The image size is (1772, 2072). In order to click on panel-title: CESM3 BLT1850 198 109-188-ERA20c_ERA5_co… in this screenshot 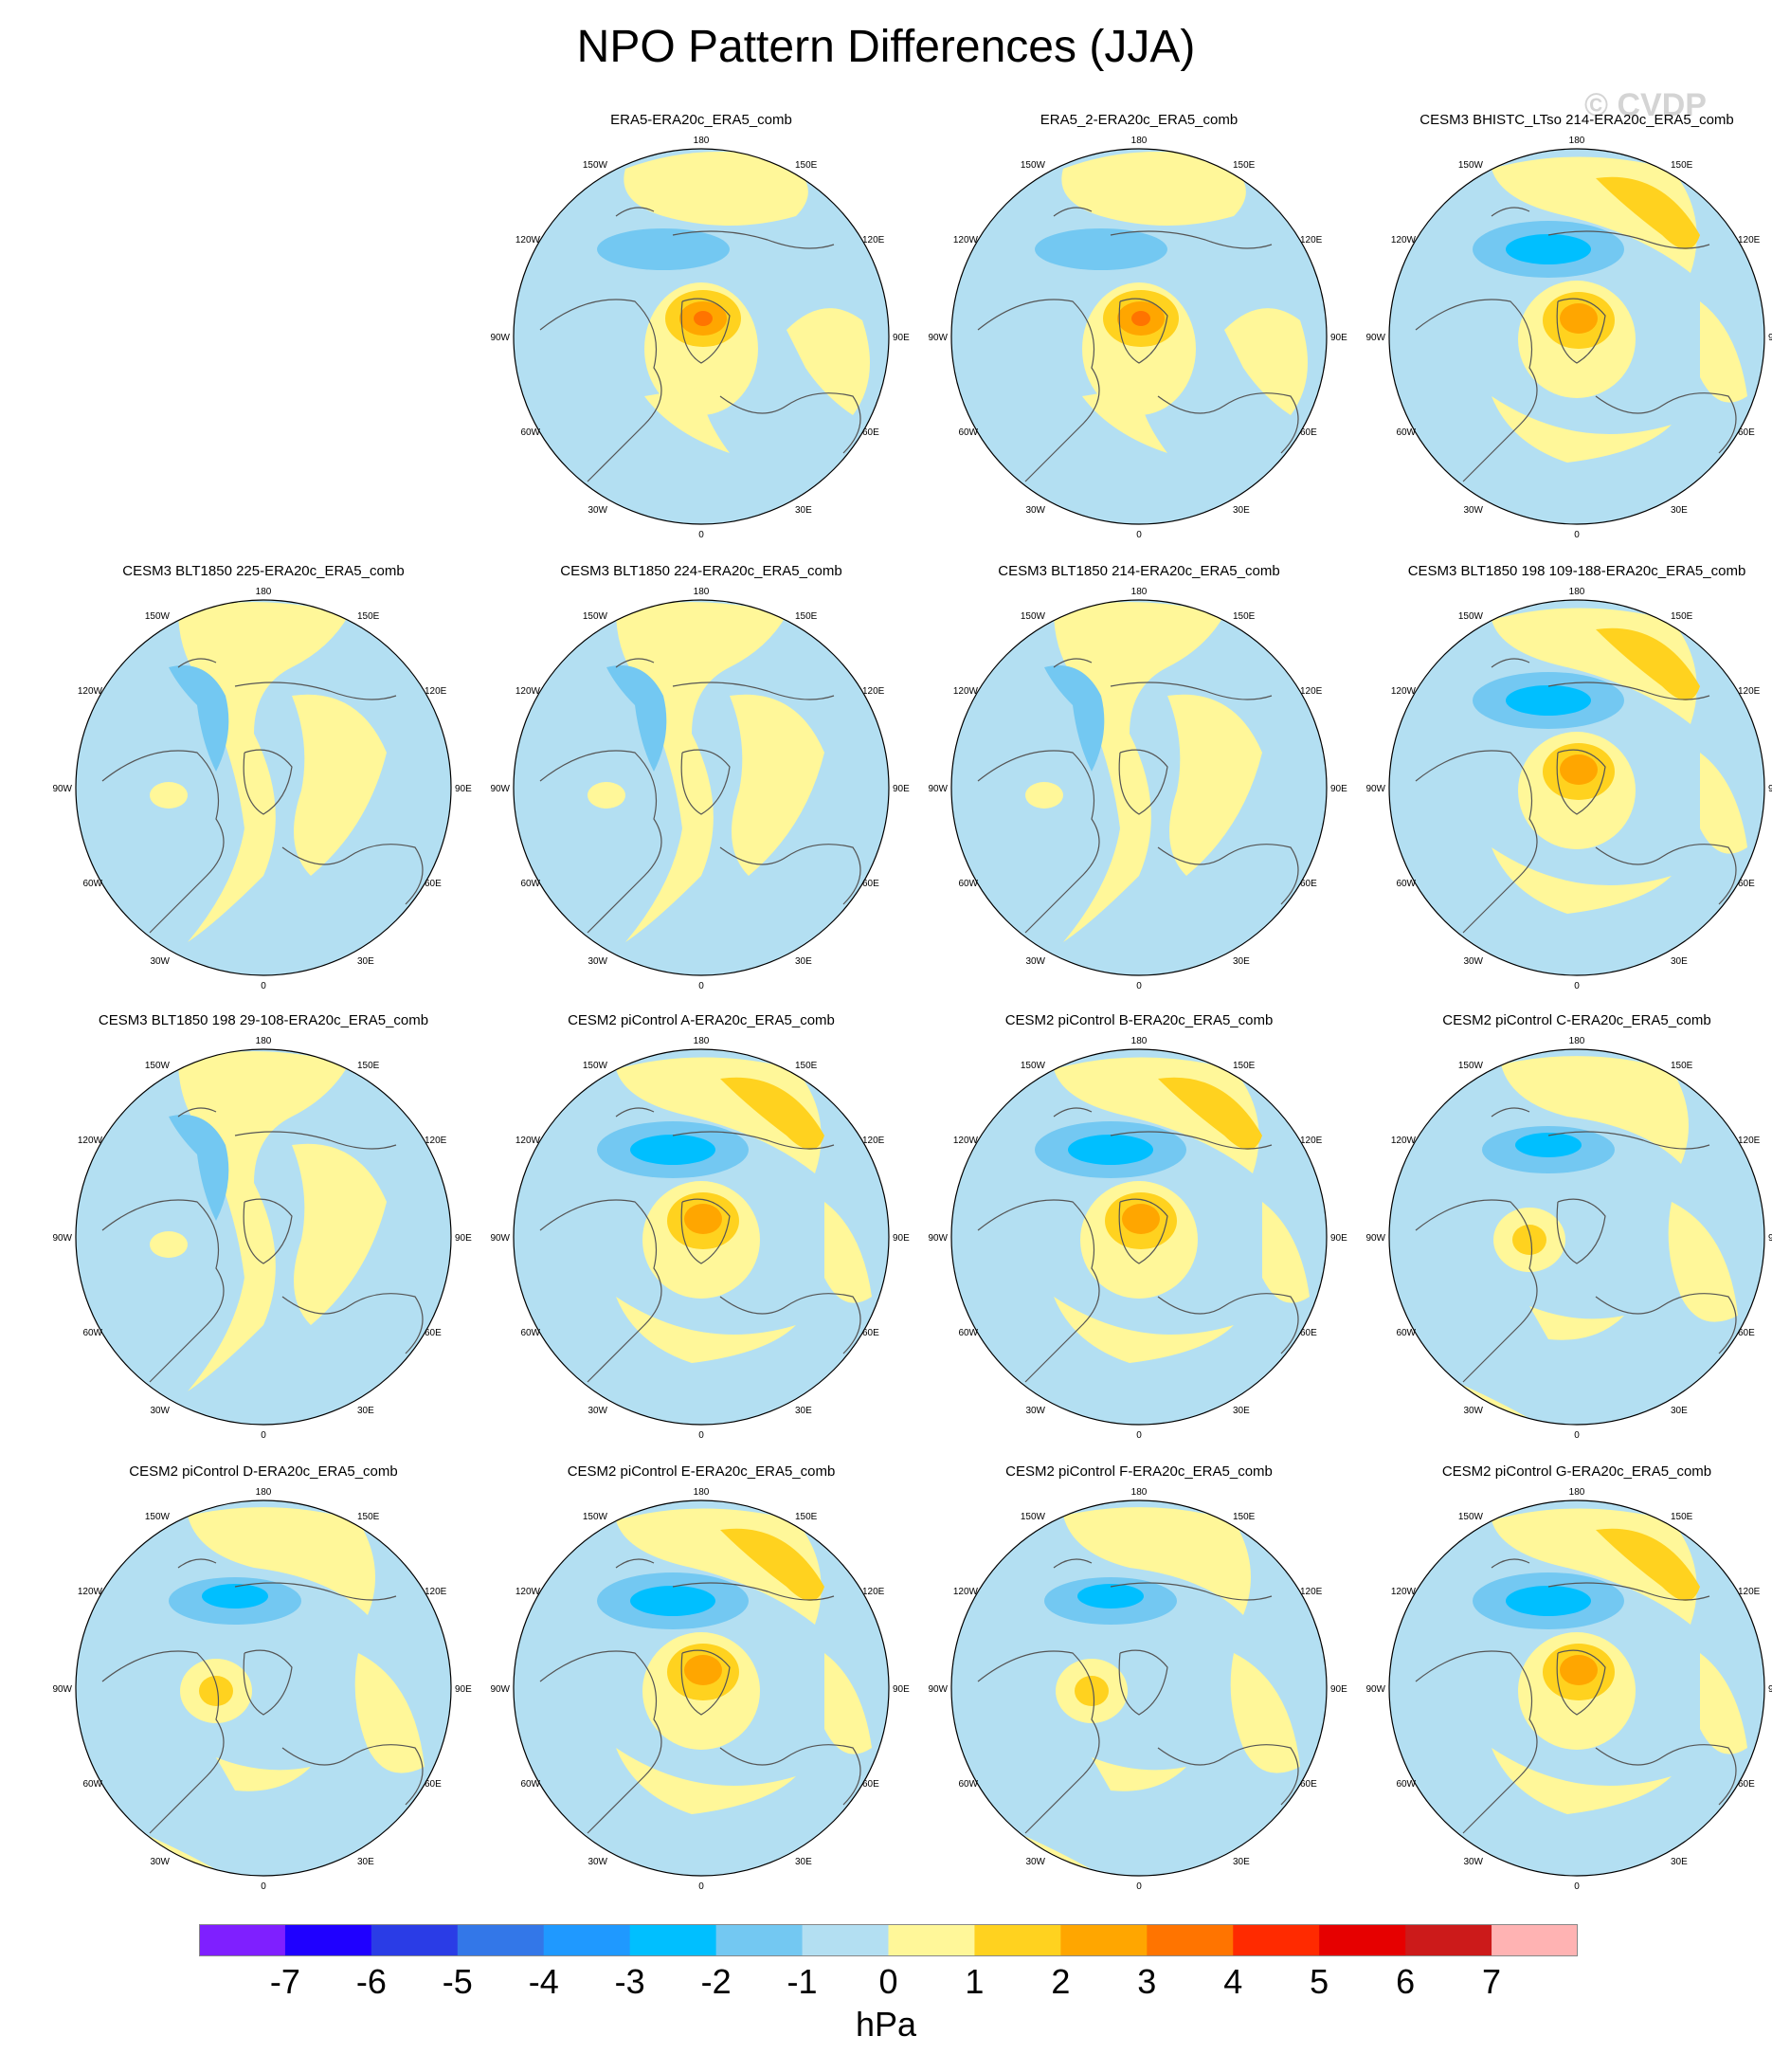, I will do `click(1576, 571)`.